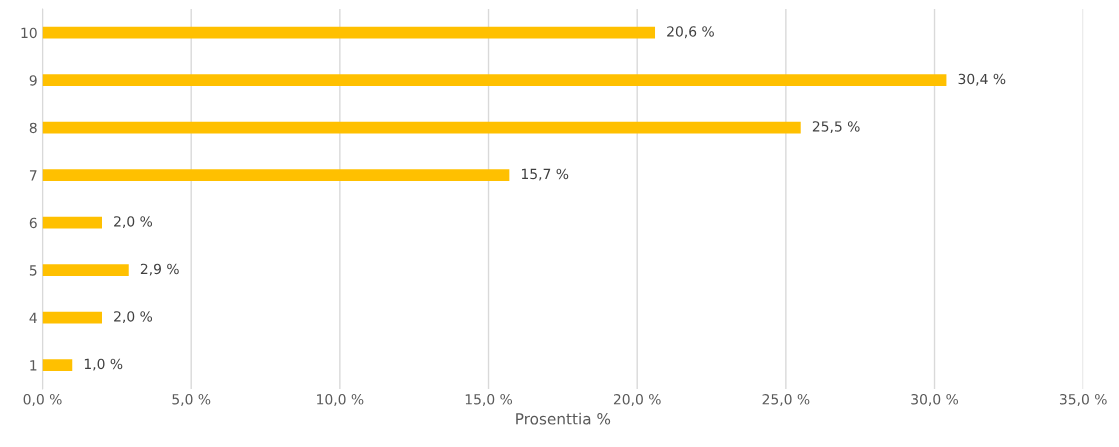 The width and height of the screenshot is (1119, 447). I want to click on y-tick-label: 10, so click(29, 33).